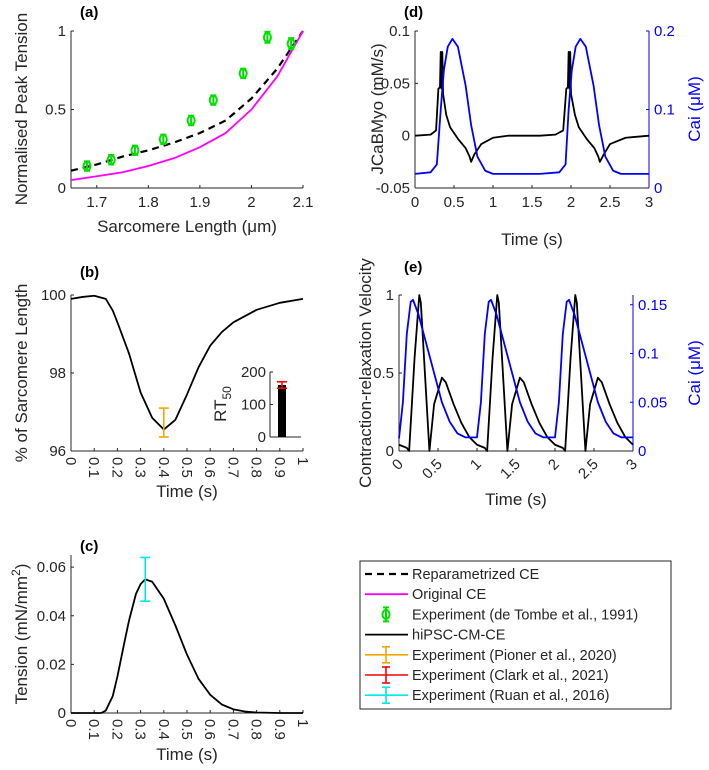 This screenshot has width=709, height=770. Describe the element at coordinates (649, 202) in the screenshot. I see `x-tick-label: 3` at that location.